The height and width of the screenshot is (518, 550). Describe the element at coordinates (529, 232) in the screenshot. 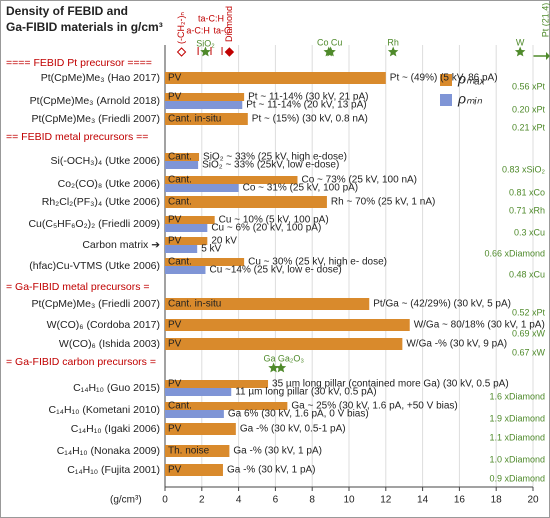

I see `ratio-note: 0.3 xCu` at that location.